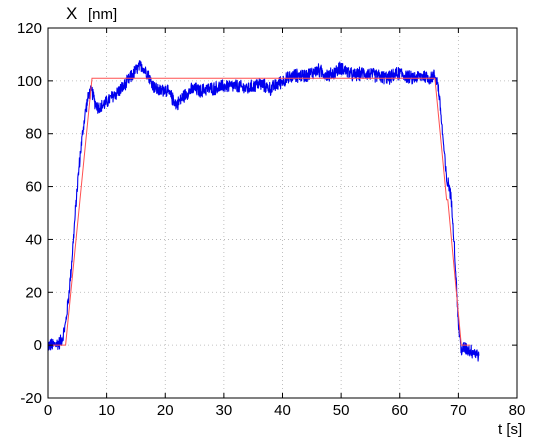 Image resolution: width=533 pixels, height=441 pixels. I want to click on x-tick-label: 50, so click(341, 410).